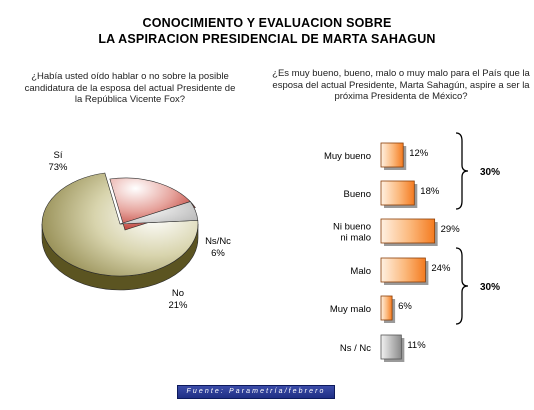 Image resolution: width=534 pixels, height=410 pixels. What do you see at coordinates (405, 306) in the screenshot?
I see `bar-value-label: 6%` at bounding box center [405, 306].